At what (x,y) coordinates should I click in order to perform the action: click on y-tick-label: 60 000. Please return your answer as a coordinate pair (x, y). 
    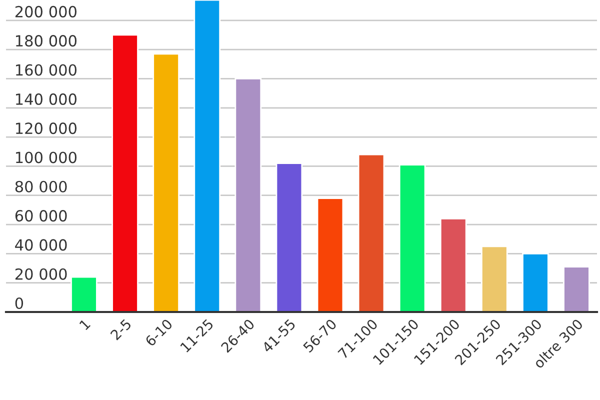
    Looking at the image, I should click on (41, 216).